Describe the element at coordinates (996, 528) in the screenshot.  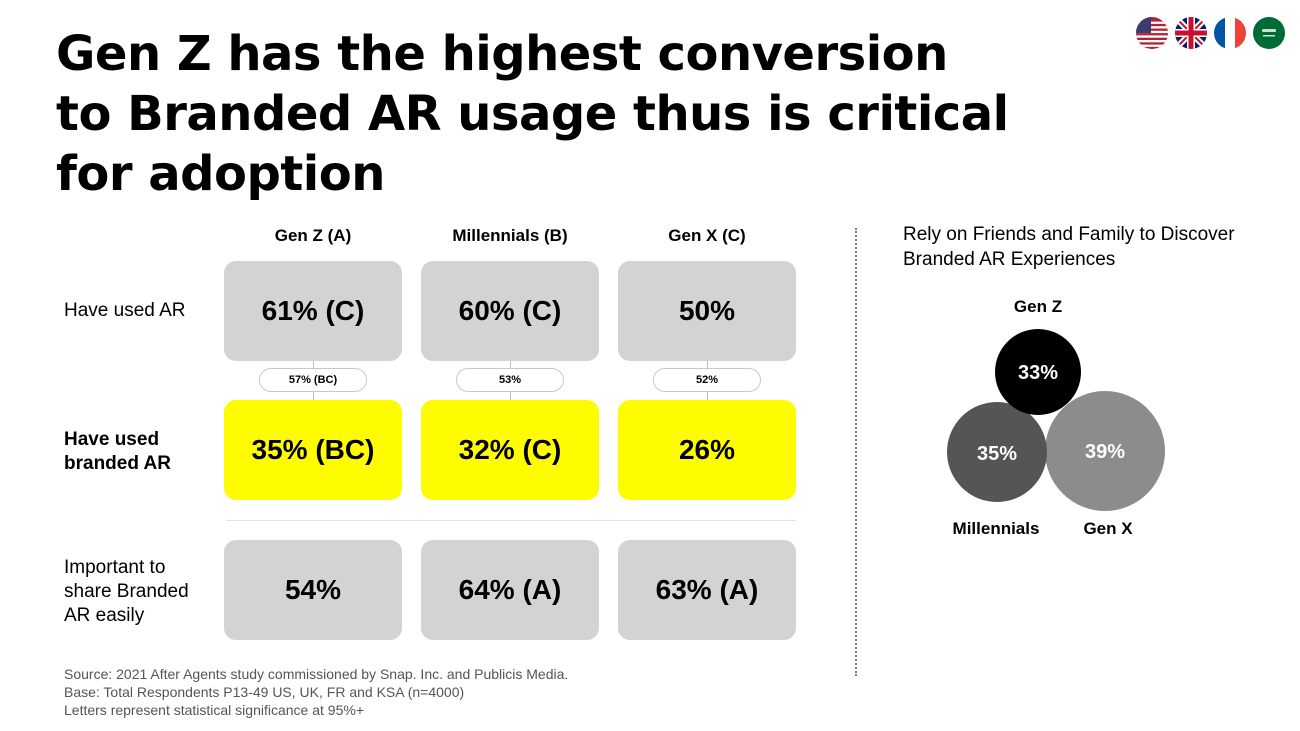
I see `bubble-millennials-label: Millennials` at that location.